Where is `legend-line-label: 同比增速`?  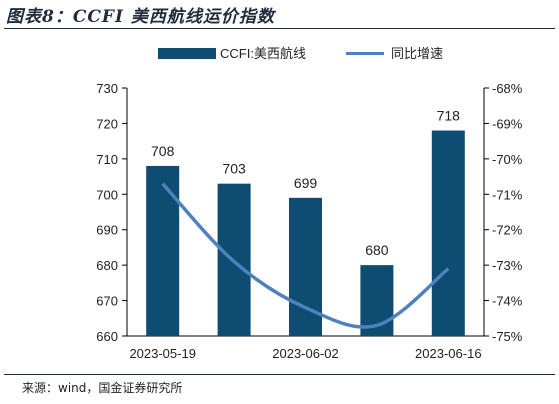
legend-line-label: 同比增速 is located at coordinates (417, 53).